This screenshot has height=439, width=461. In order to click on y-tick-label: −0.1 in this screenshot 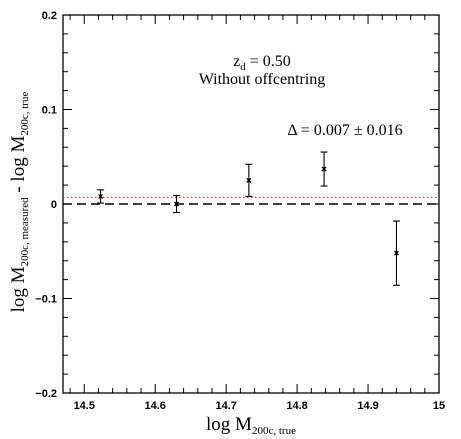, I will do `click(46, 300)`.